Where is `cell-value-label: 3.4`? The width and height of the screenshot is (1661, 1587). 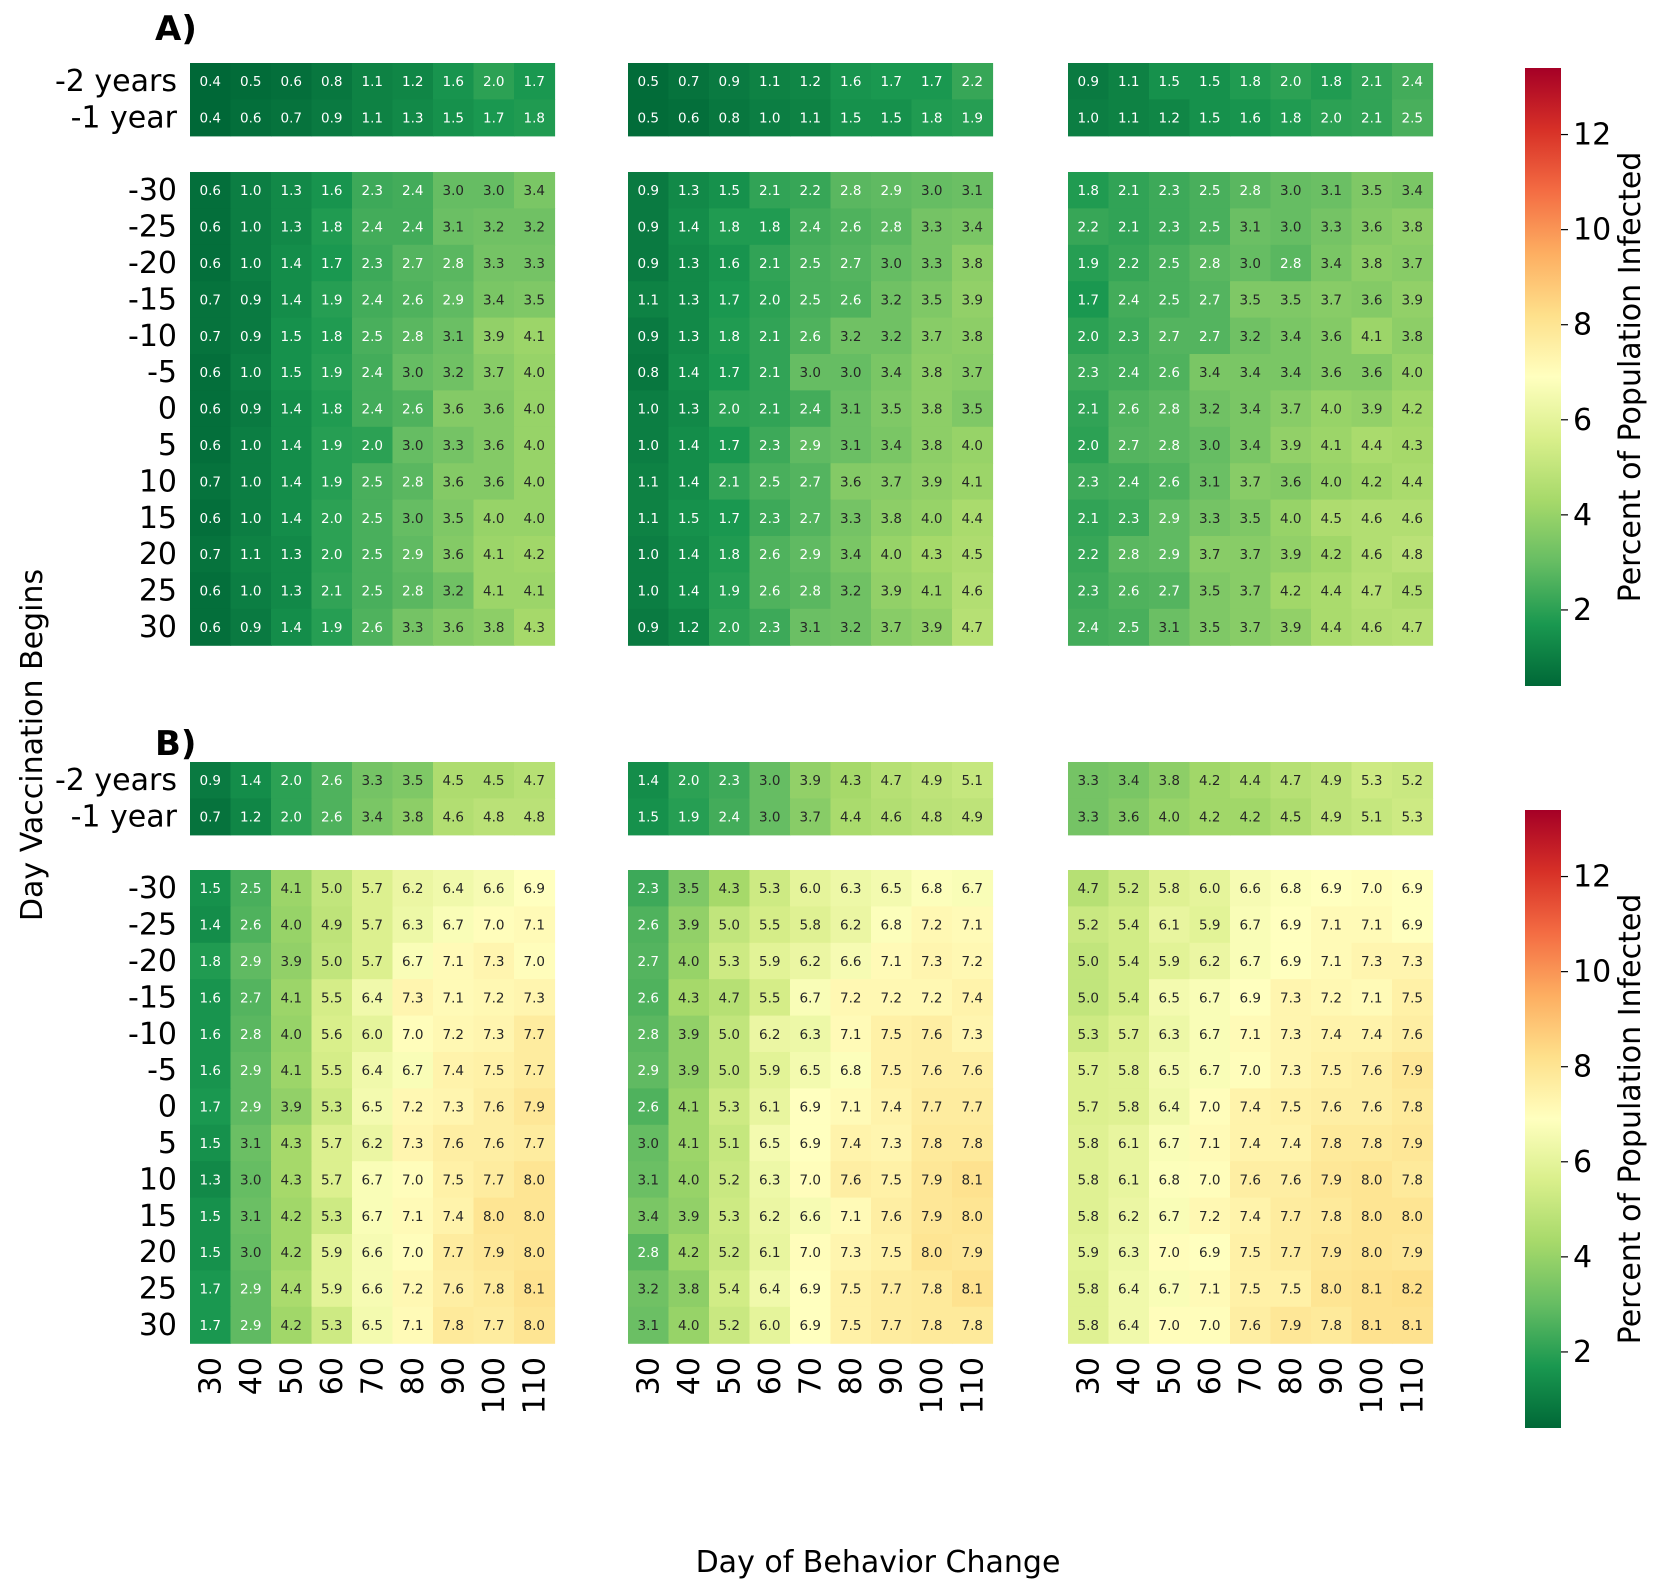
cell-value-label: 3.4 is located at coordinates (372, 818).